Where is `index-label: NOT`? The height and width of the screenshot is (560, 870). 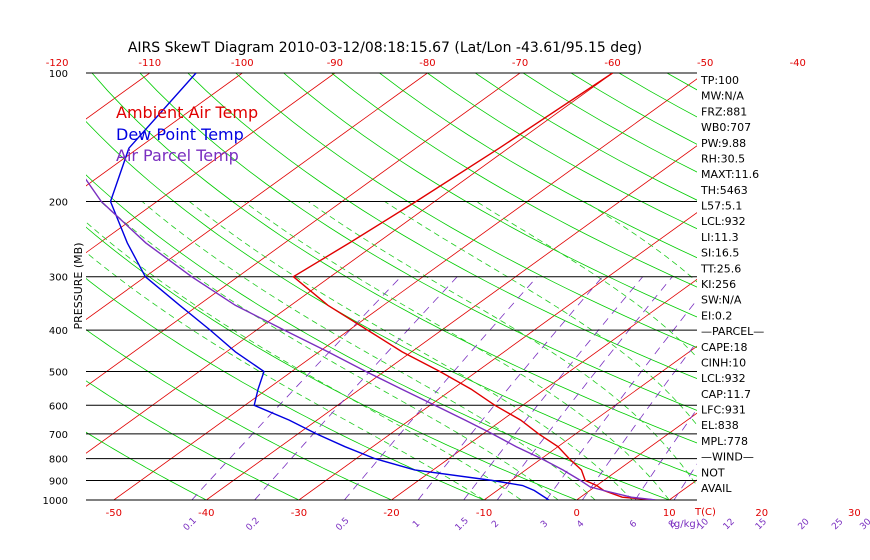 index-label: NOT is located at coordinates (713, 472).